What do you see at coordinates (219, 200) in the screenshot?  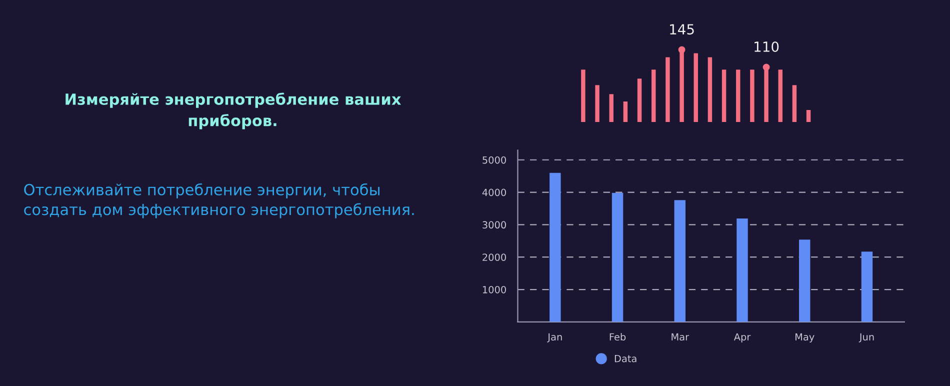 I see `text: Отслеживайте потребление энергии, чтобы создать дом эффективного энергопотребления.` at bounding box center [219, 200].